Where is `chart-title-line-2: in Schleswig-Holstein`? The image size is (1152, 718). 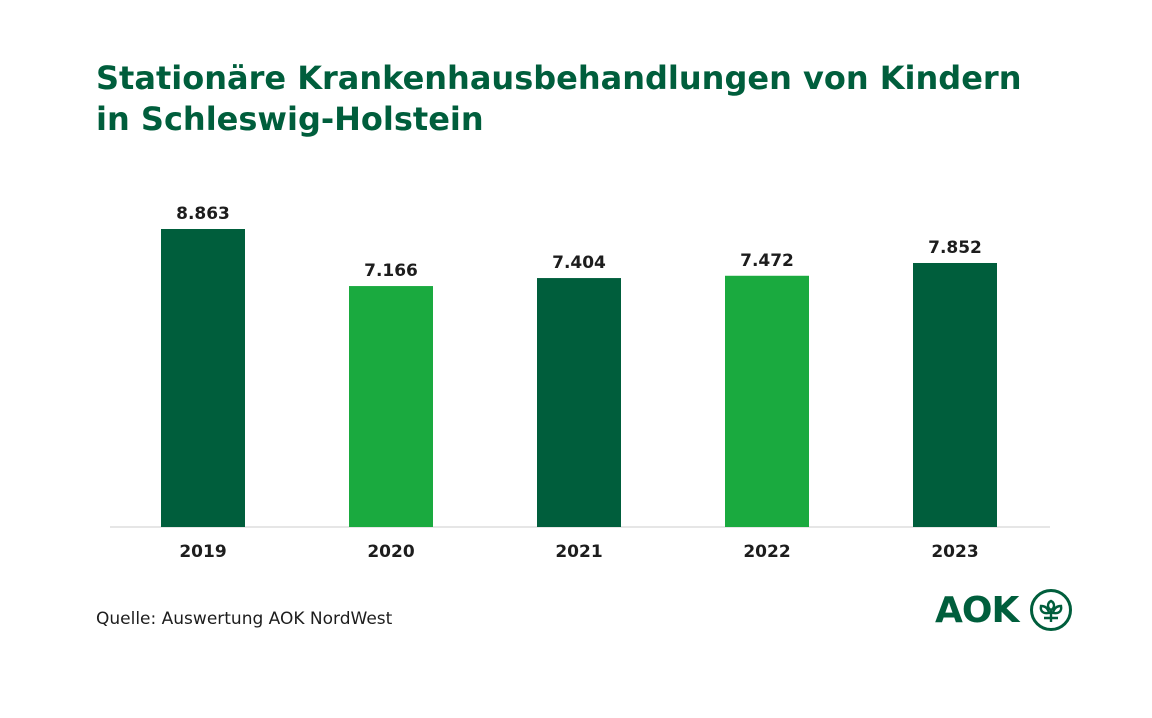 chart-title-line-2: in Schleswig-Holstein is located at coordinates (290, 119).